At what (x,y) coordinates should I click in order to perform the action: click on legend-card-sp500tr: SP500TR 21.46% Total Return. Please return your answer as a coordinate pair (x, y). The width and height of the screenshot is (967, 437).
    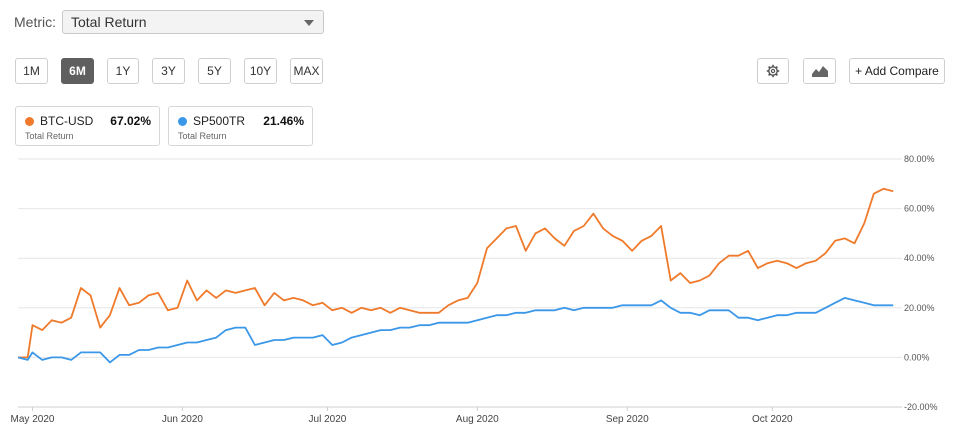
    Looking at the image, I should click on (240, 126).